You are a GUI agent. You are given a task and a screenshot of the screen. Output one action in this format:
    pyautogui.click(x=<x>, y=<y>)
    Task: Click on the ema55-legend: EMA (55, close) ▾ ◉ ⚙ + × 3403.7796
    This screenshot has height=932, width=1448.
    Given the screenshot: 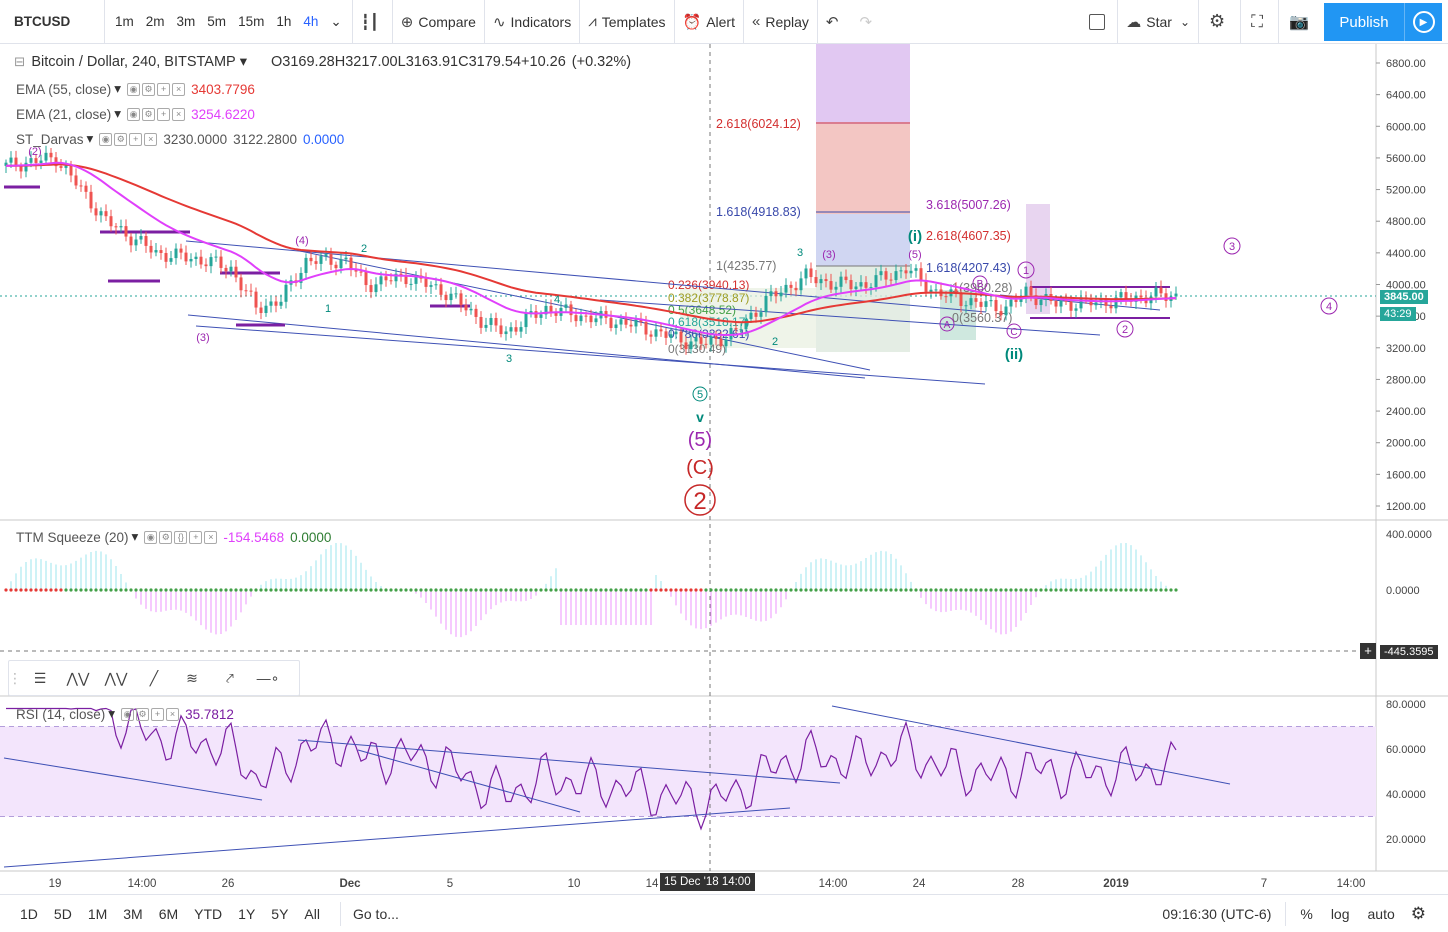 What is the action you would take?
    pyautogui.click(x=135, y=89)
    